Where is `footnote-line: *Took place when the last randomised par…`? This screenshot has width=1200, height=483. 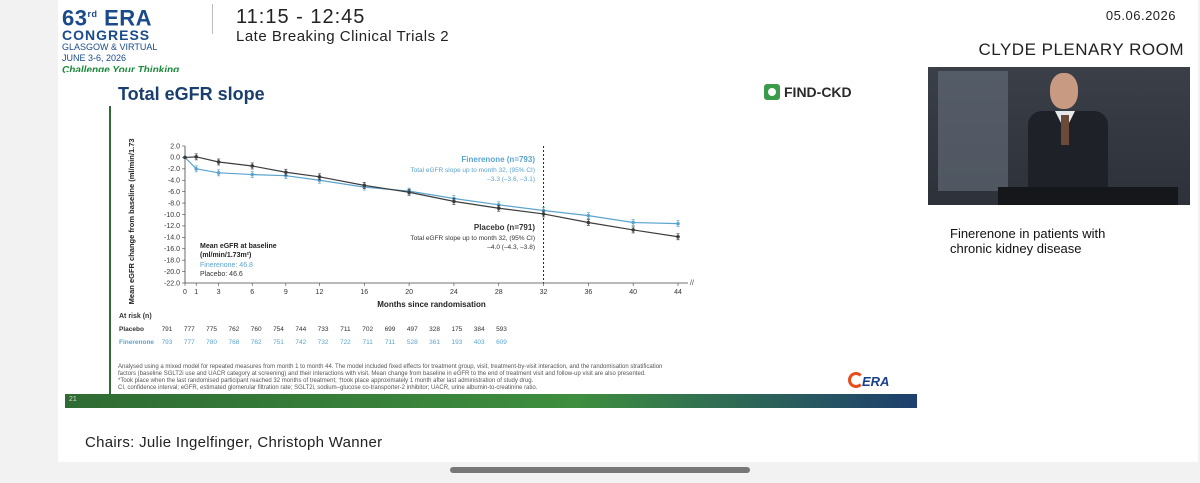 footnote-line: *Took place when the last randomised par… is located at coordinates (326, 381).